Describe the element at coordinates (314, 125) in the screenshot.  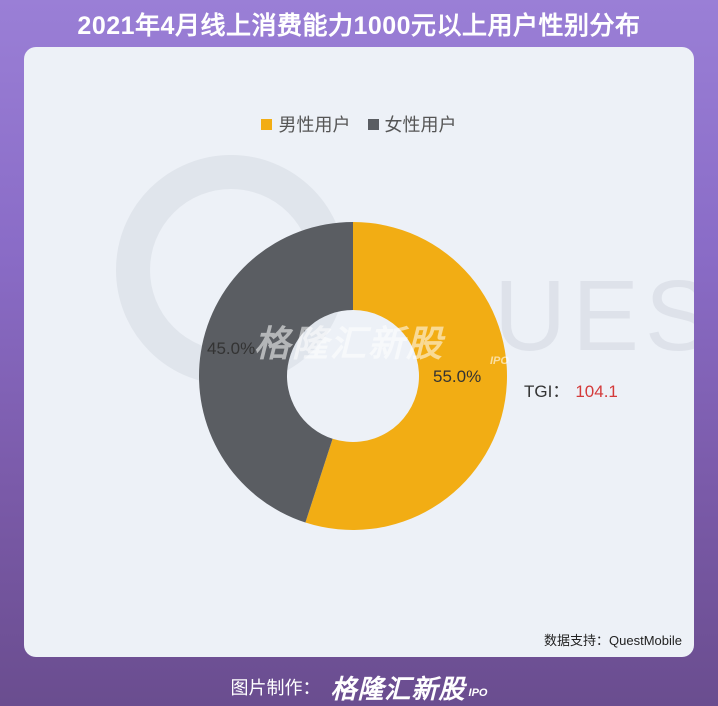
I see `legend-label-male: 男性用户` at that location.